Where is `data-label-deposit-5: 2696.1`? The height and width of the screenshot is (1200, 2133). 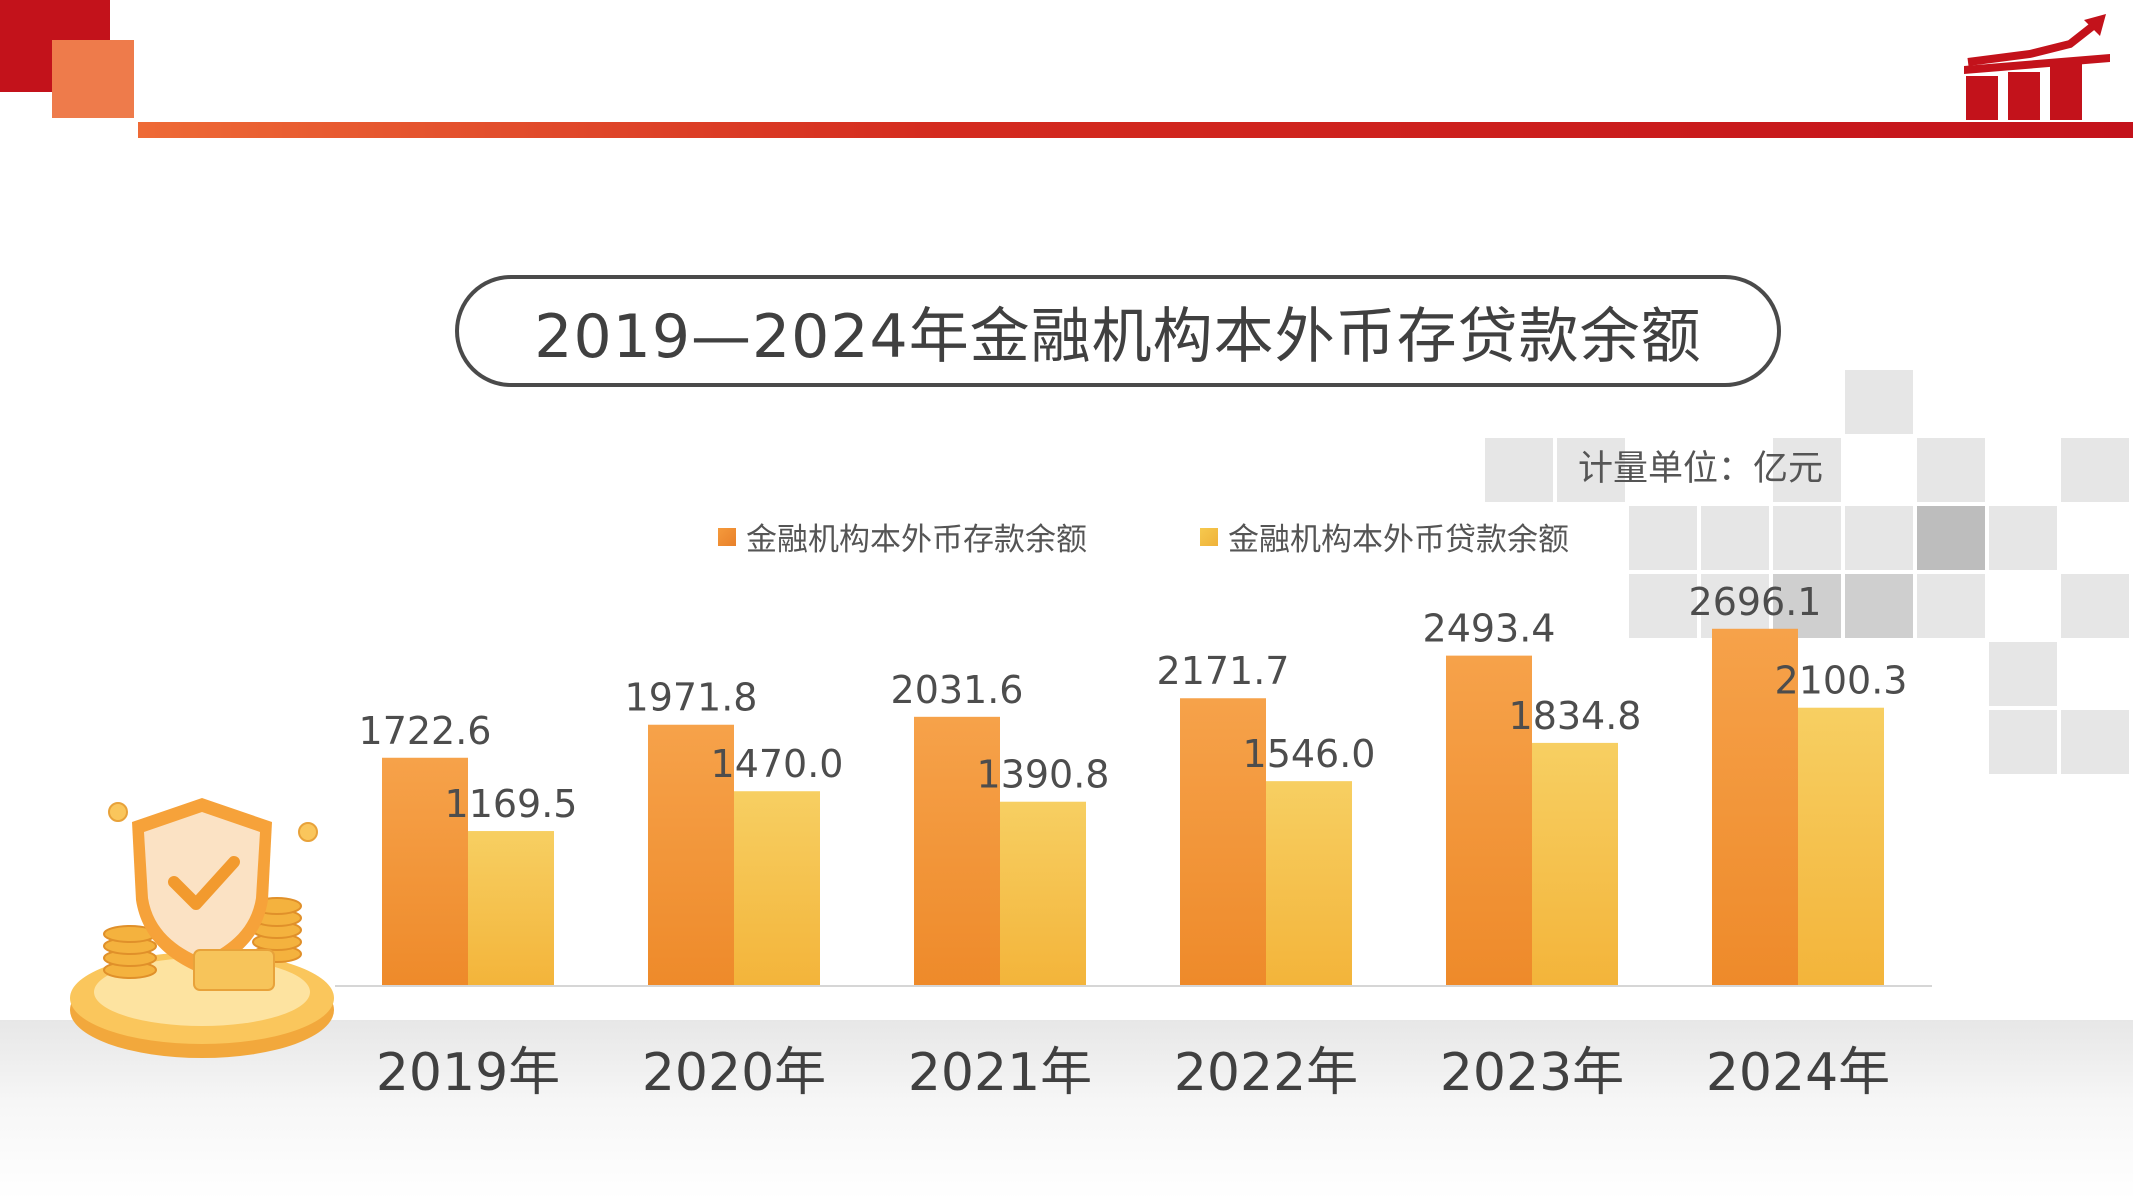
data-label-deposit-5: 2696.1 is located at coordinates (1755, 602).